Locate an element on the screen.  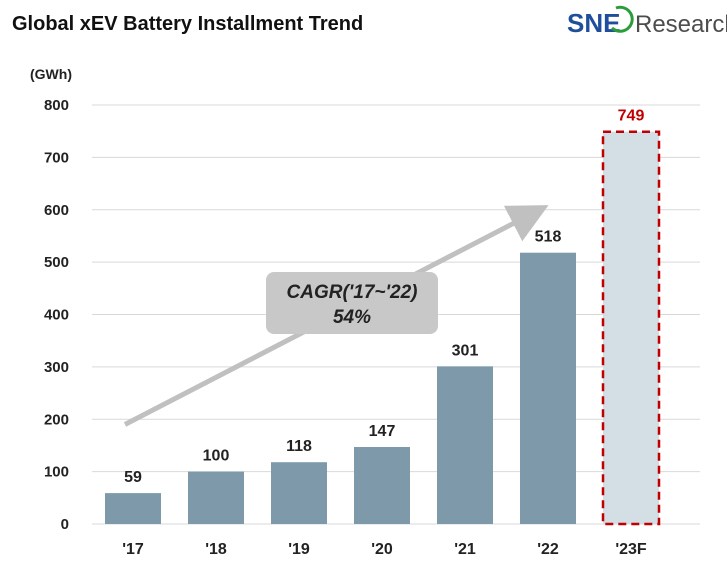
data-label: 147 is located at coordinates (382, 431).